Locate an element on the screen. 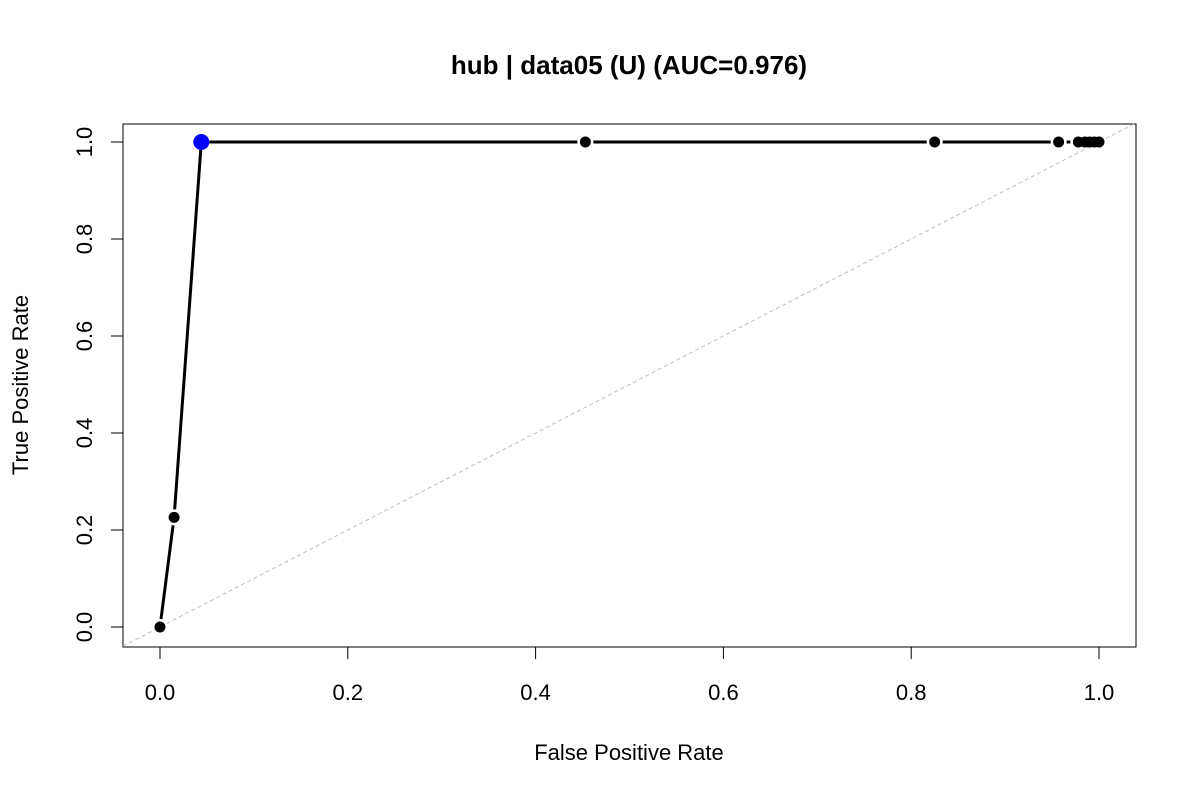 Image resolution: width=1200 pixels, height=800 pixels. y-tick-label: 0.6 is located at coordinates (84, 336).